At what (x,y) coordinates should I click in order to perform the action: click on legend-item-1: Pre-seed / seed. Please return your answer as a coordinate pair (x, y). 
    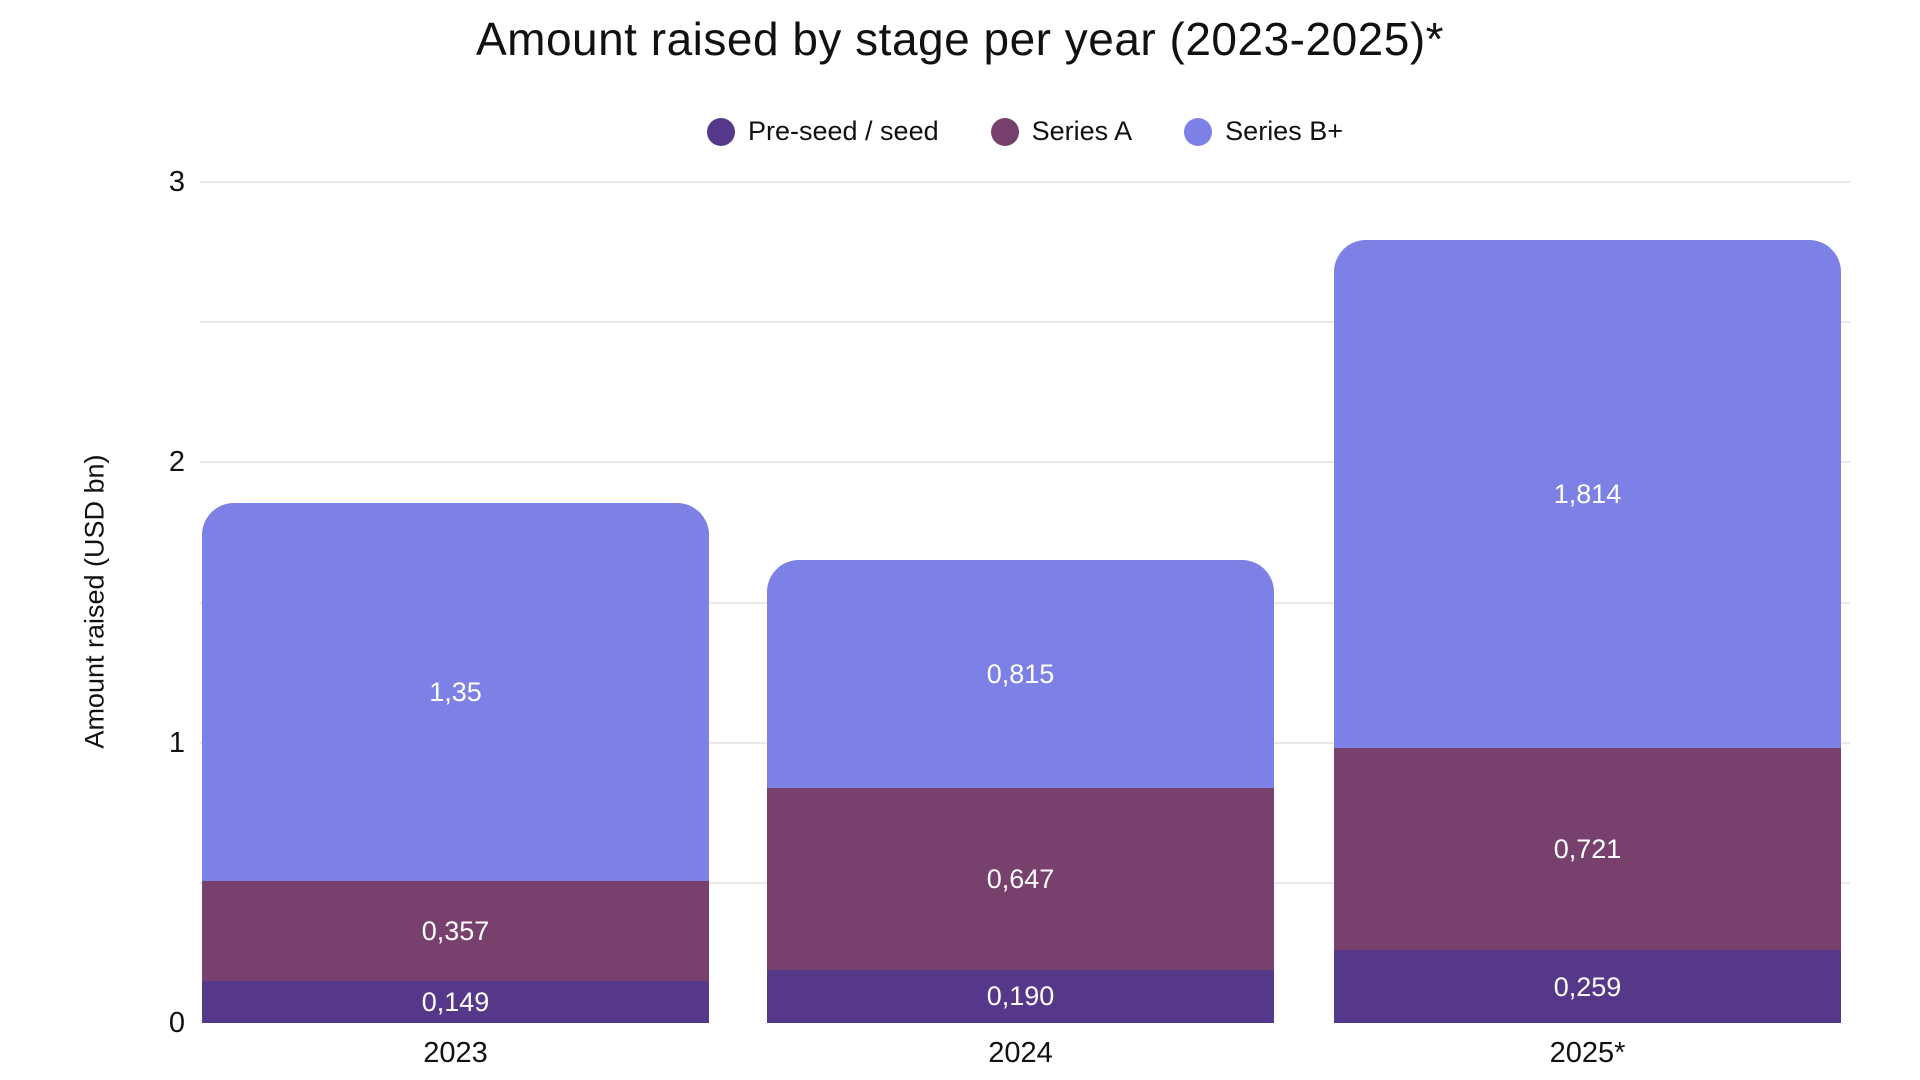
    Looking at the image, I should click on (823, 131).